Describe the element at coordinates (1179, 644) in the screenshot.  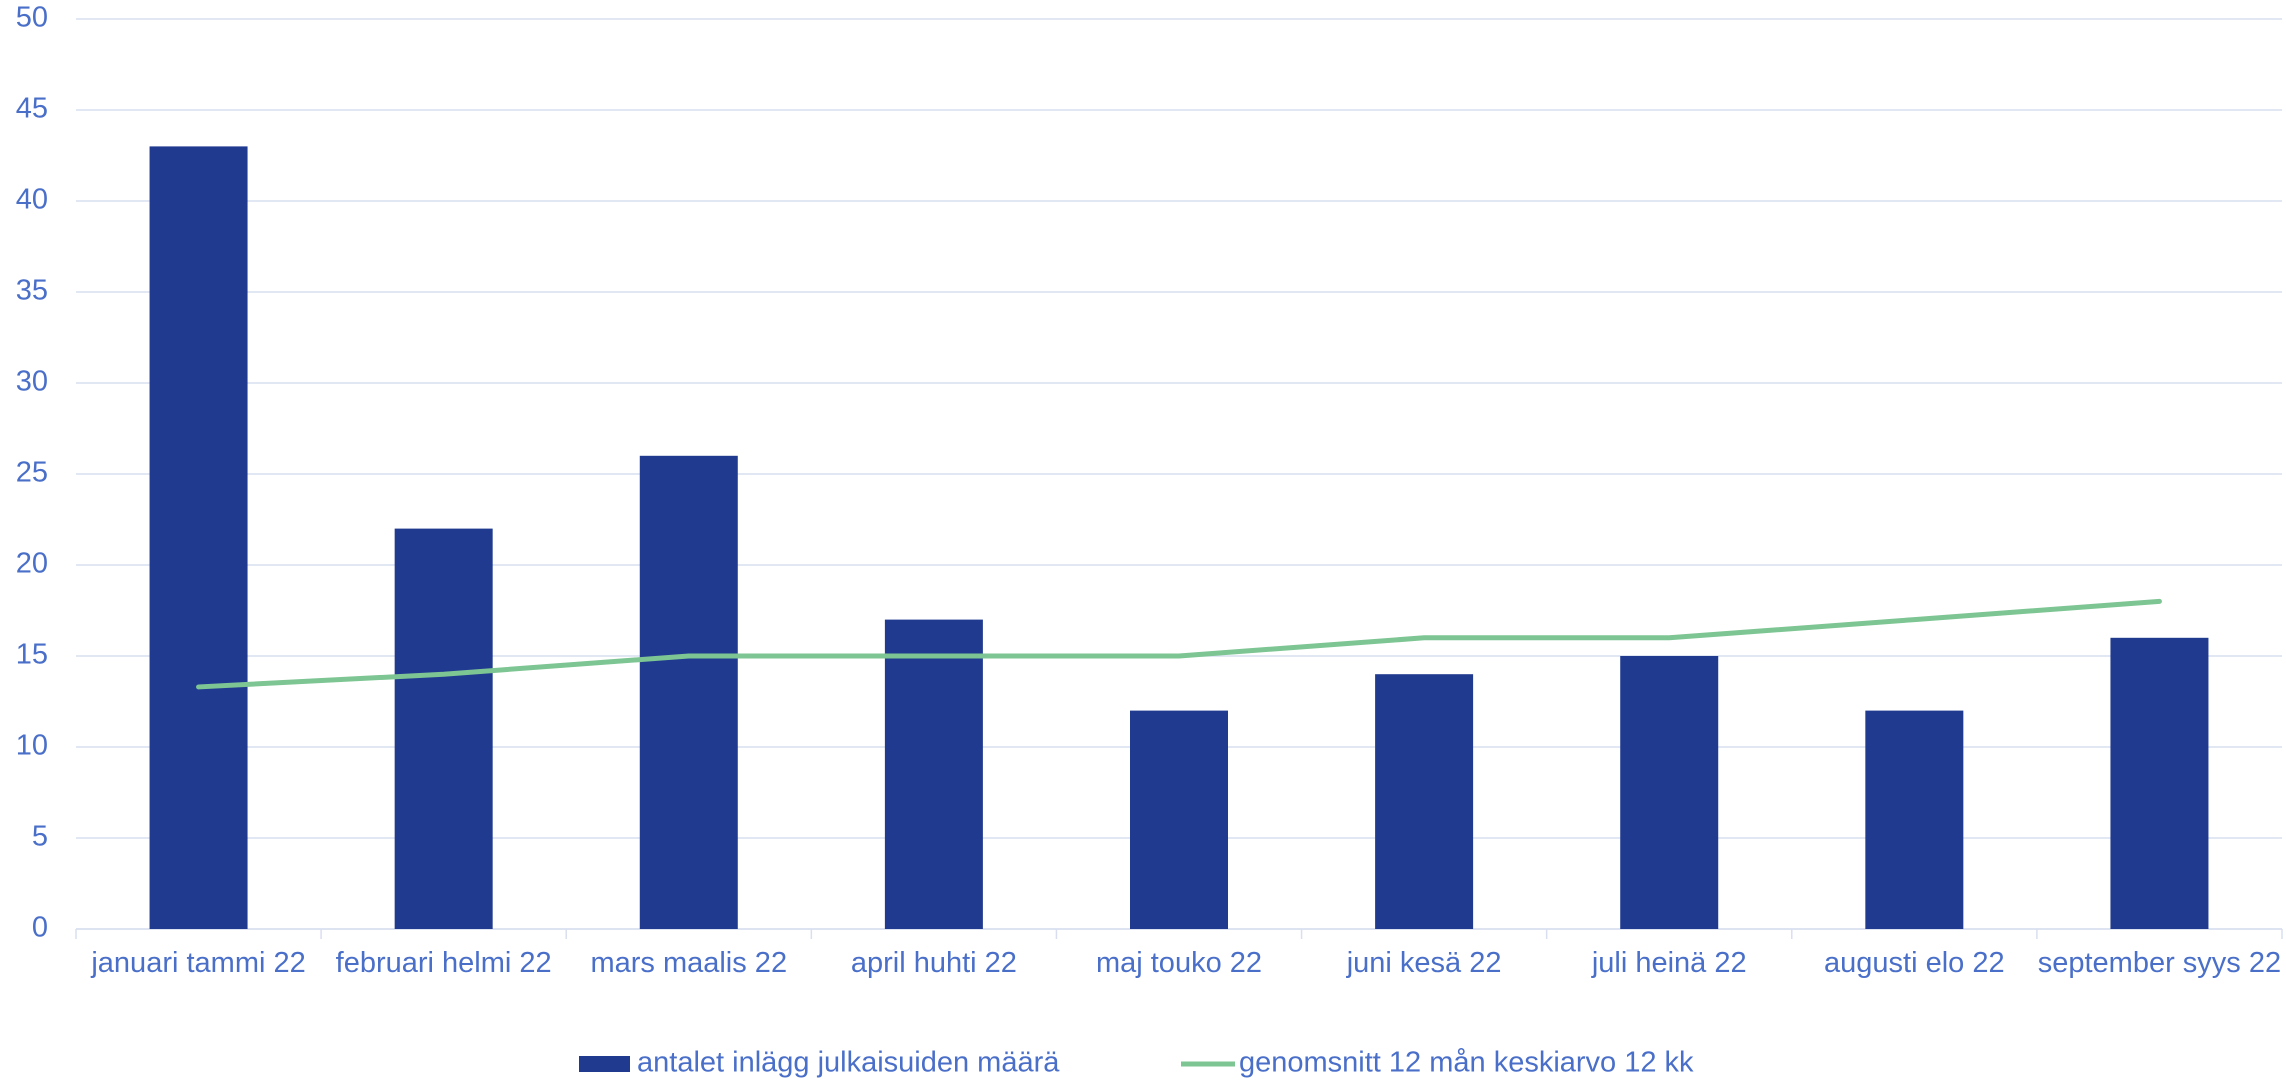
I see `line` at that location.